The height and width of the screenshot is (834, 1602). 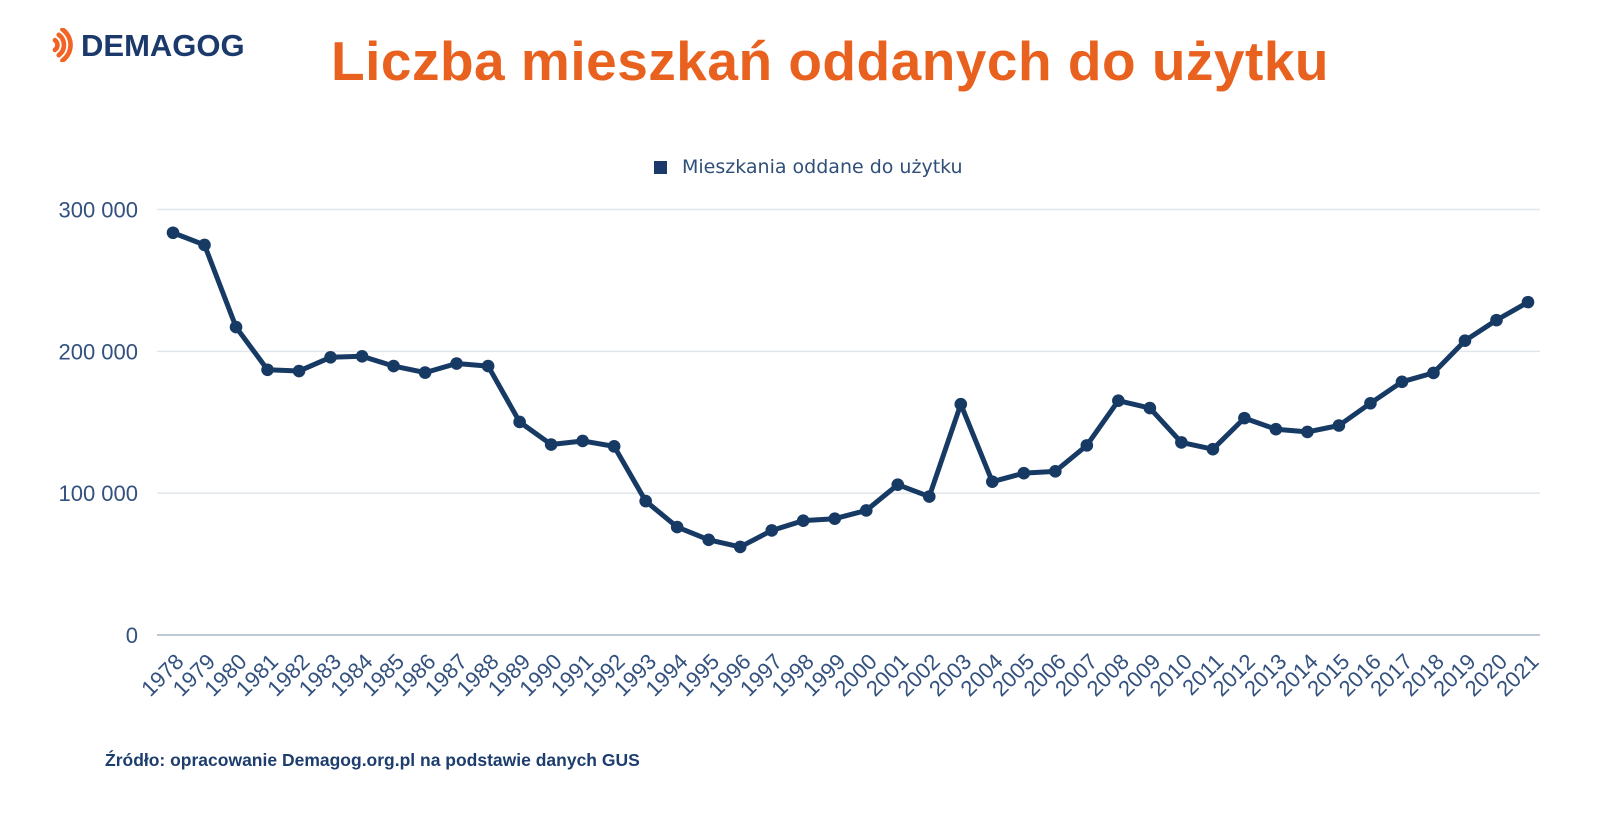 I want to click on data-point-1982, so click(x=299, y=371).